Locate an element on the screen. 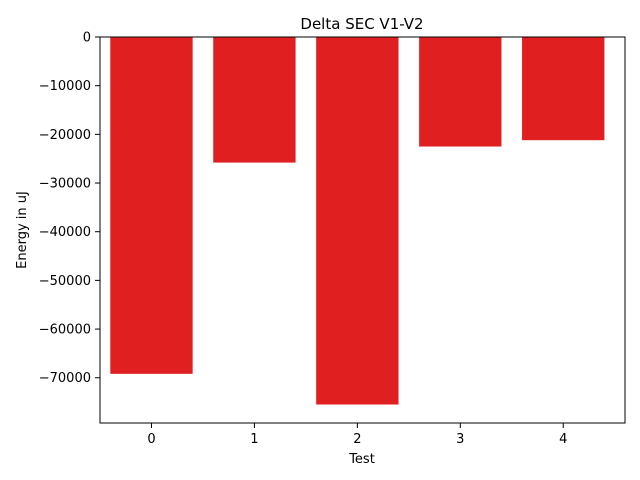 This screenshot has height=480, width=640. x-tick-label: 3 is located at coordinates (460, 439).